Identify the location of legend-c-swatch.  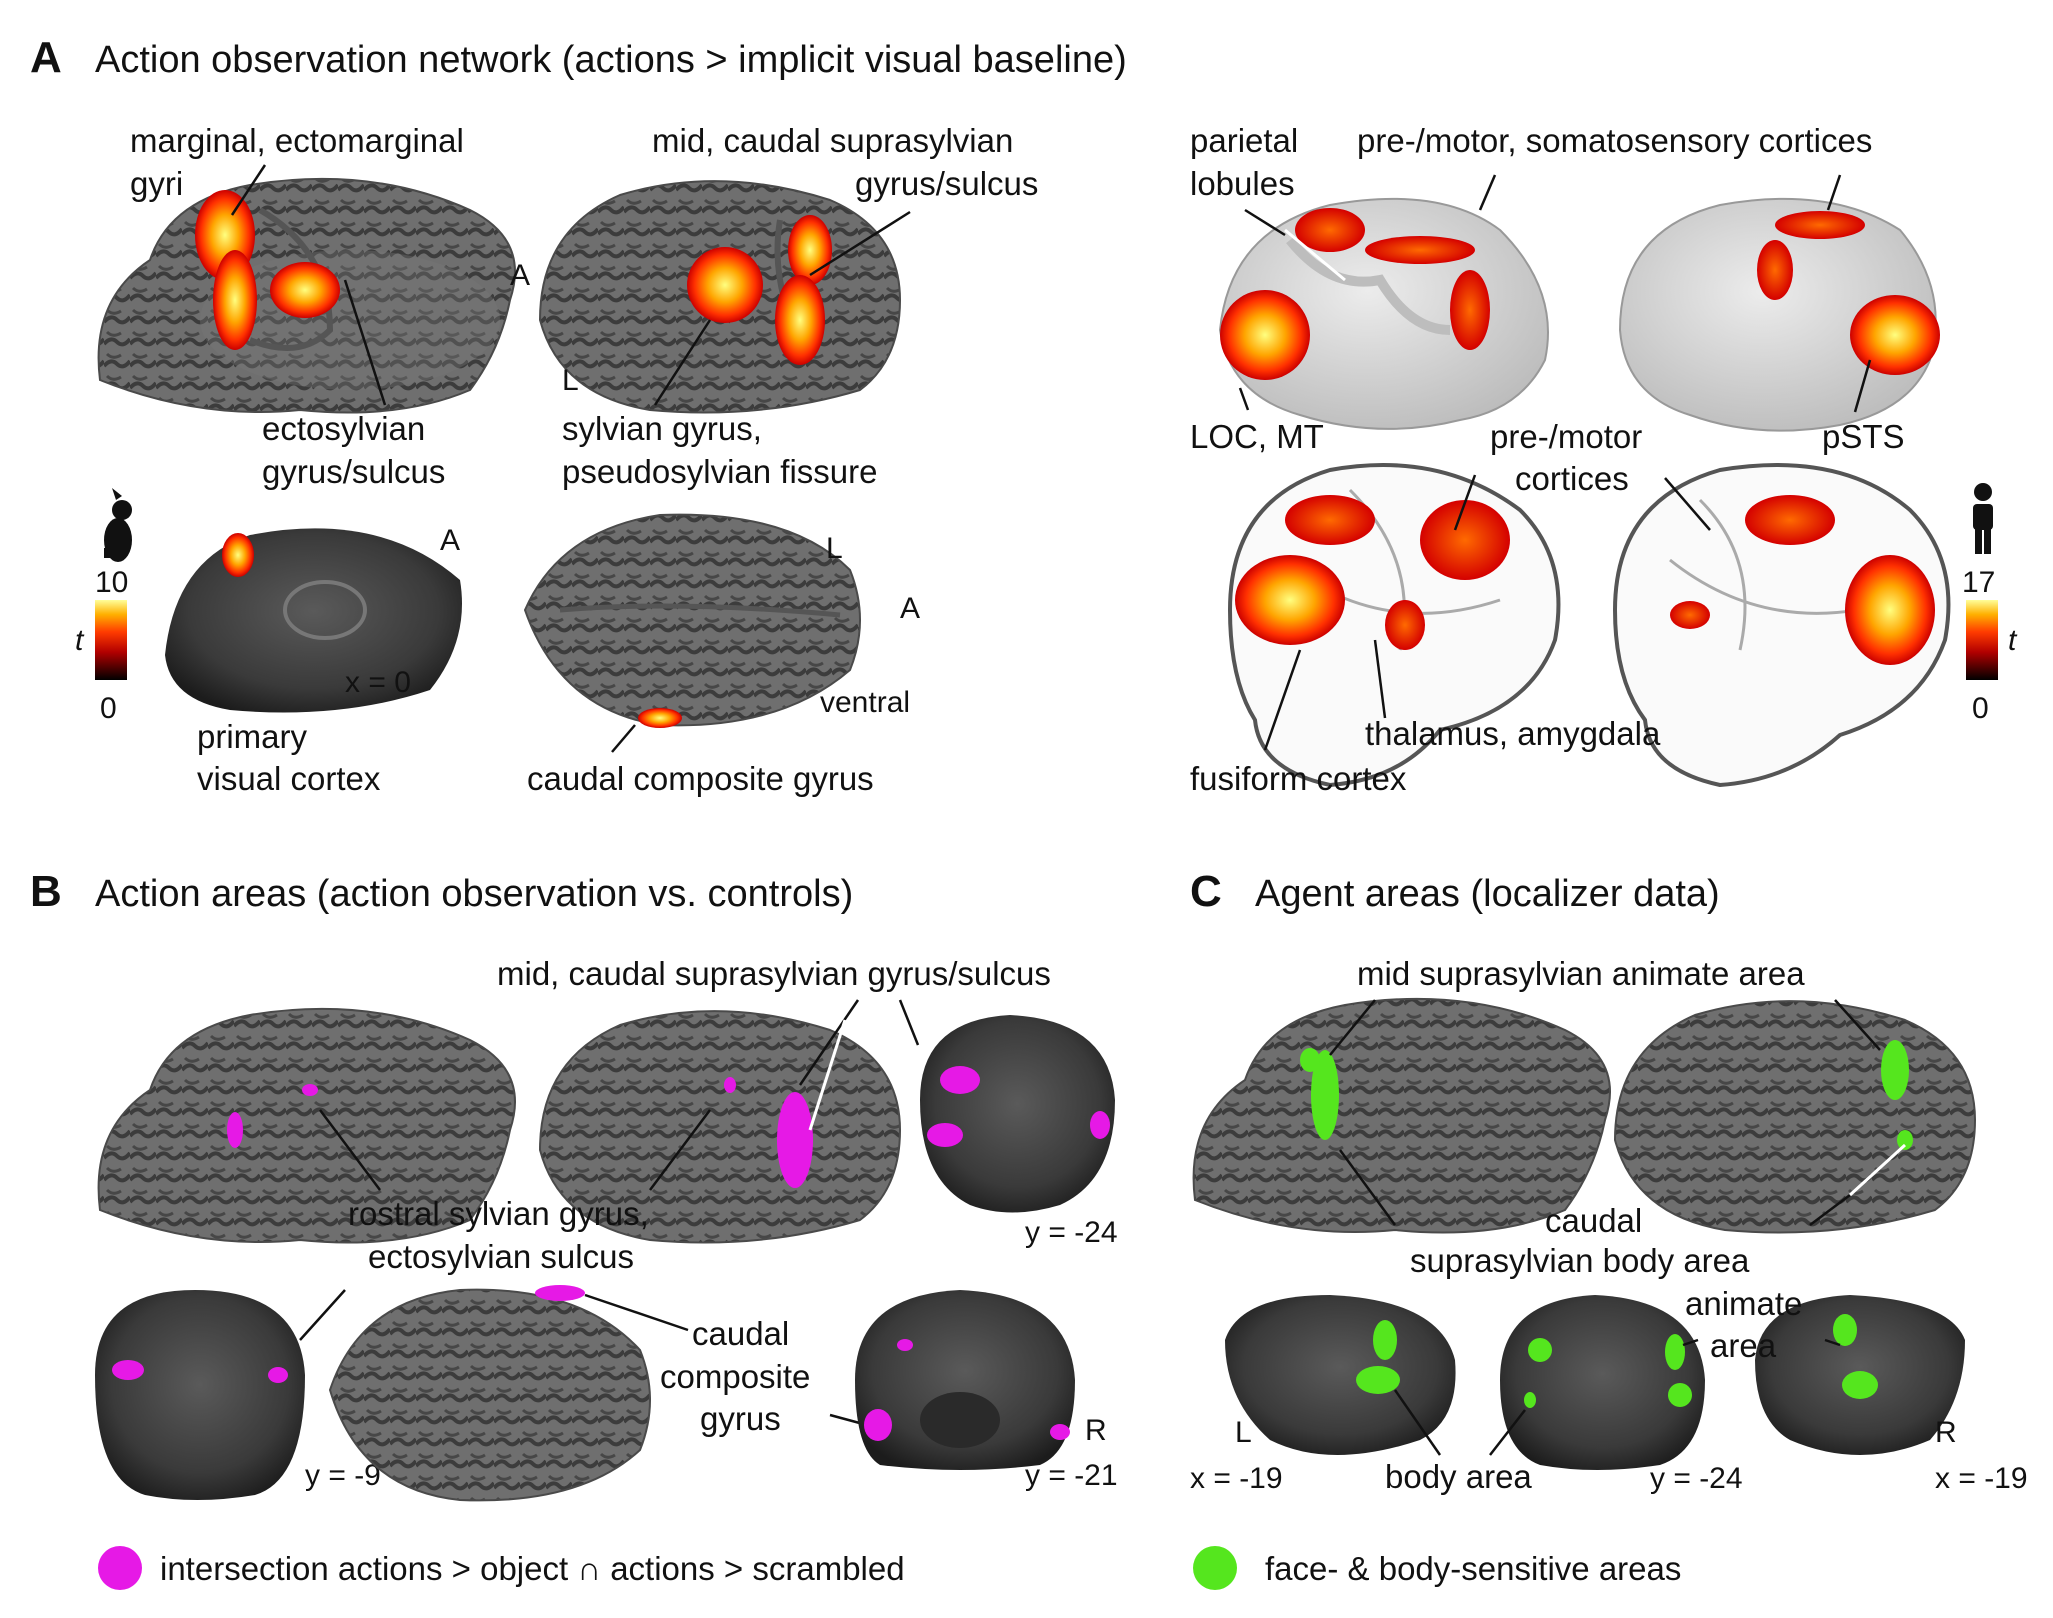
(1215, 1568).